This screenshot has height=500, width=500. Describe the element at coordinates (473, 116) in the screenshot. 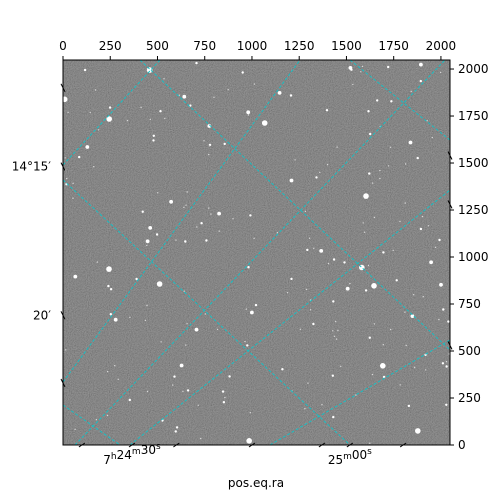

I see `right-tick-label: 1750` at that location.